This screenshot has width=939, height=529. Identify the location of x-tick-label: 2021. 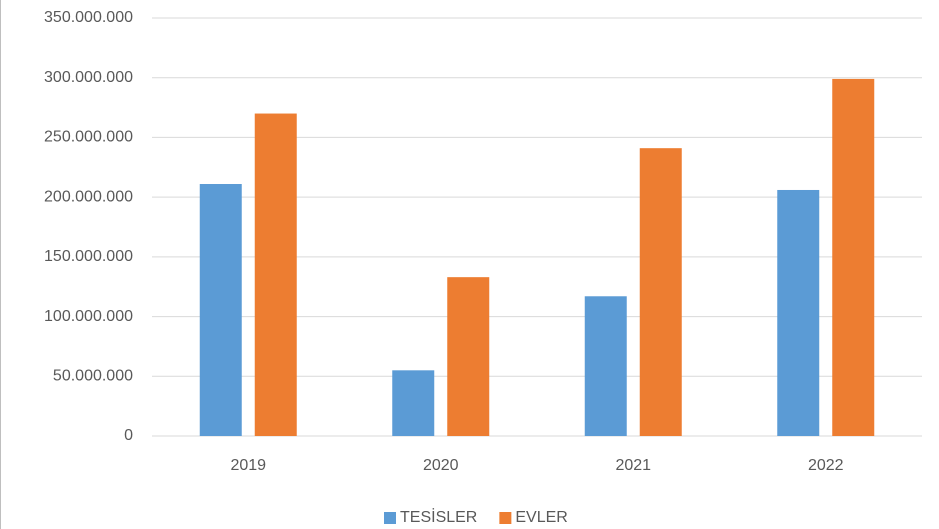
(633, 465).